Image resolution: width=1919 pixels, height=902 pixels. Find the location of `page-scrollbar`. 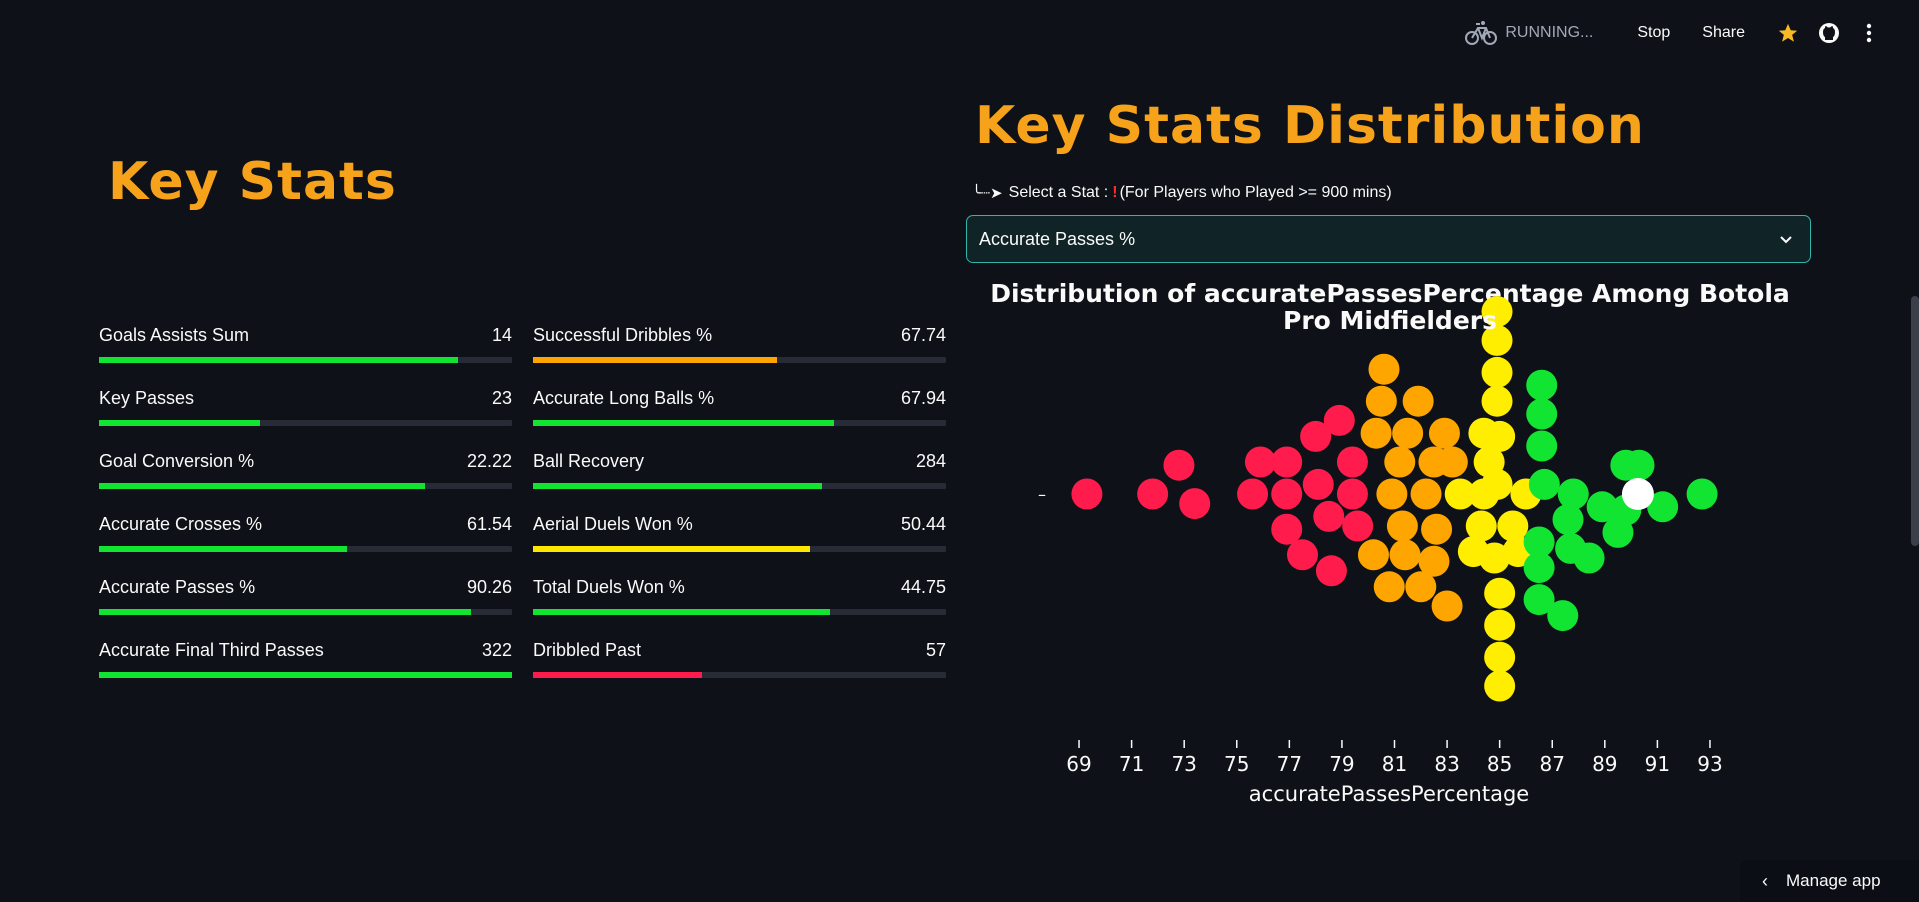

page-scrollbar is located at coordinates (1915, 421).